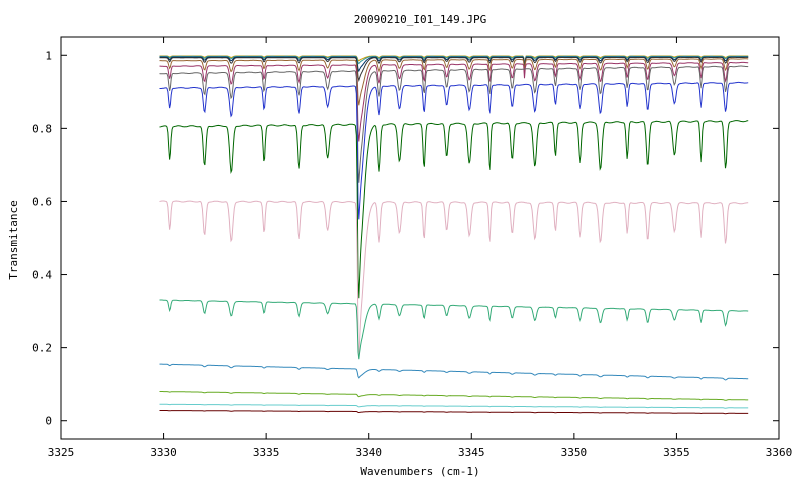  Describe the element at coordinates (48, 421) in the screenshot. I see `y-tick-label: 0` at that location.